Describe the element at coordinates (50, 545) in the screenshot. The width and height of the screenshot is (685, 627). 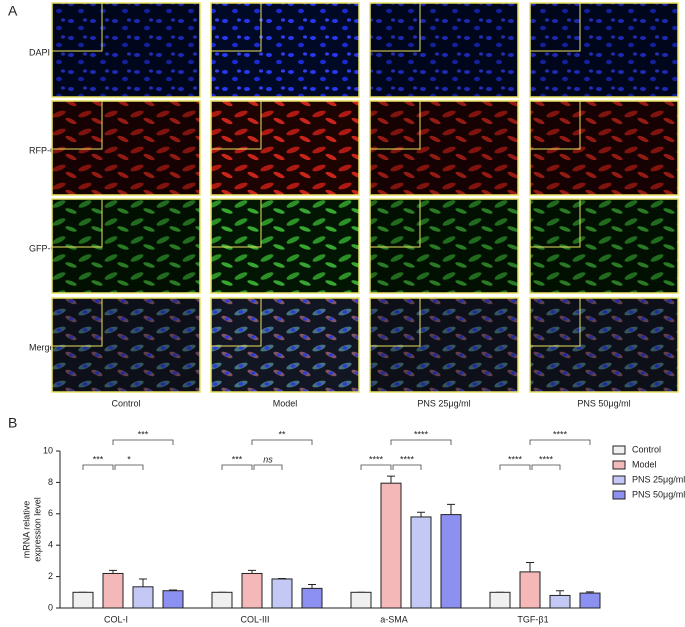
I see `y-tick-label: 4` at that location.